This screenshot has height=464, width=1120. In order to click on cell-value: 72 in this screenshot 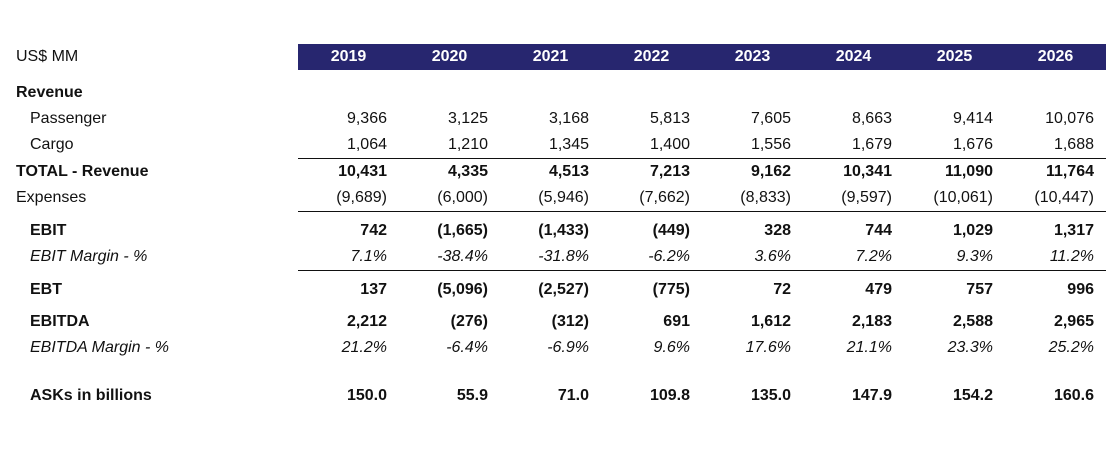, I will do `click(782, 289)`.